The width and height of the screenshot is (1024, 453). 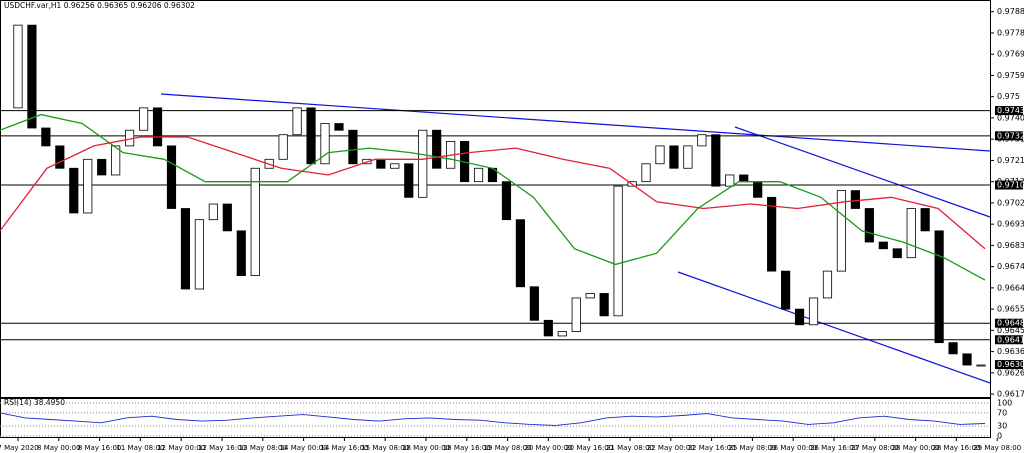 What do you see at coordinates (304, 448) in the screenshot?
I see `x-tick-label: 14 May 00:00` at bounding box center [304, 448].